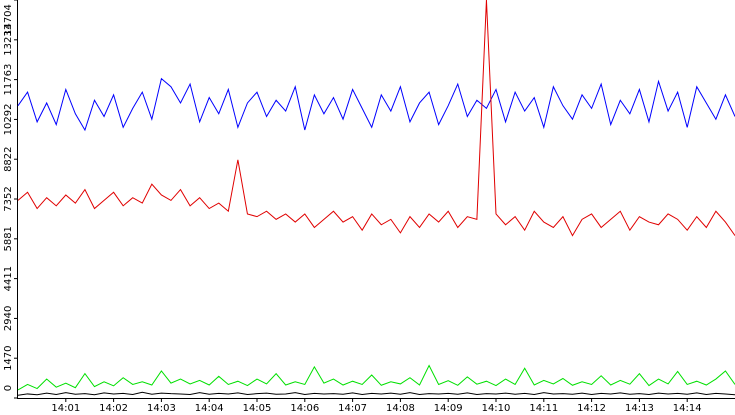 This screenshot has width=735, height=415. I want to click on y-tick-label: 2940, so click(8, 318).